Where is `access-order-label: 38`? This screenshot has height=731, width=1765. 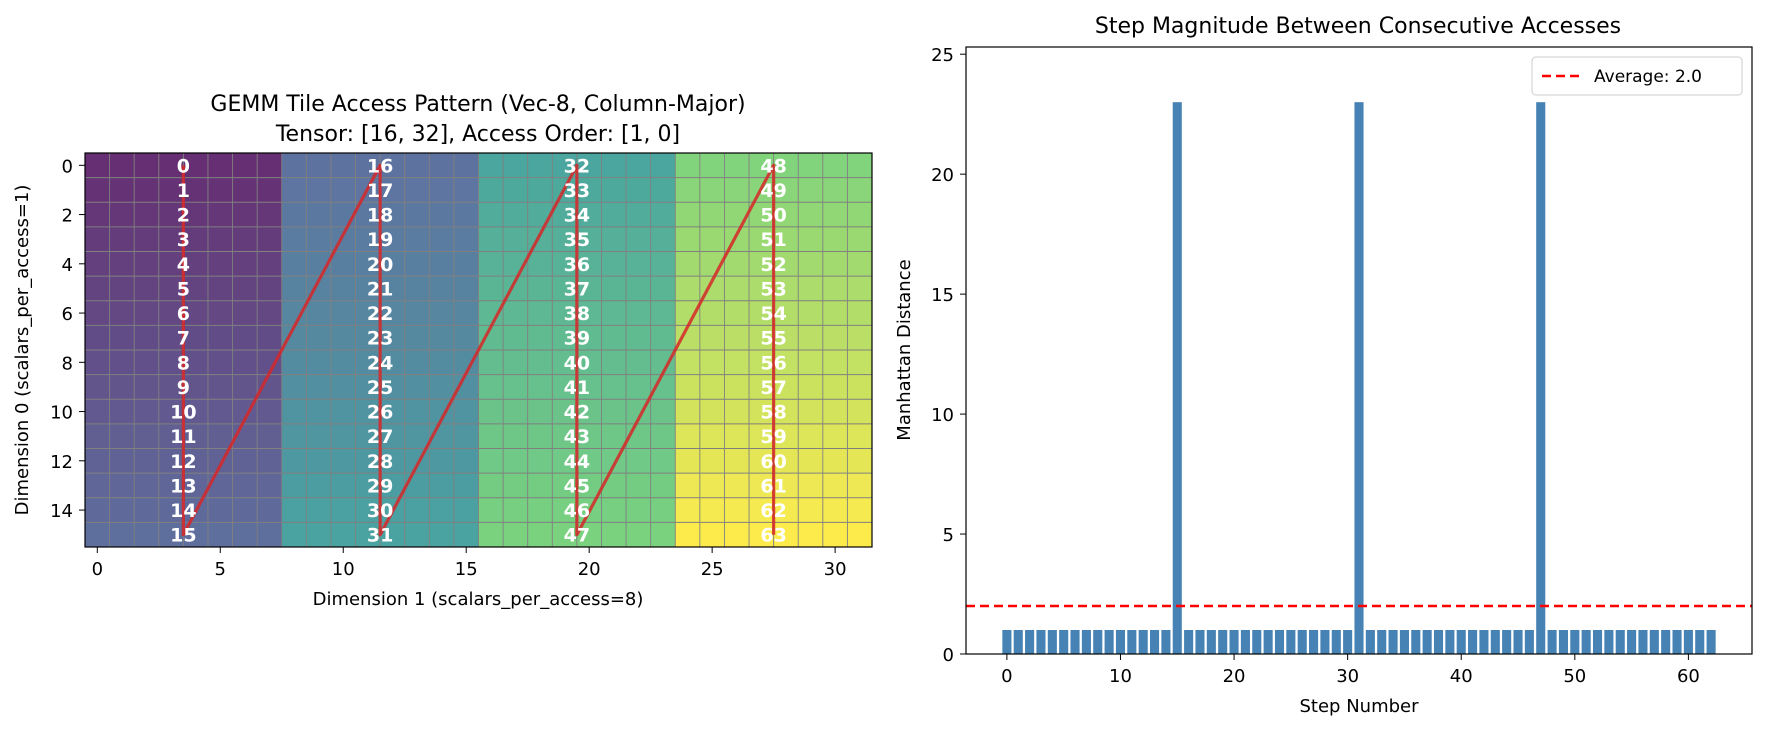
access-order-label: 38 is located at coordinates (577, 314).